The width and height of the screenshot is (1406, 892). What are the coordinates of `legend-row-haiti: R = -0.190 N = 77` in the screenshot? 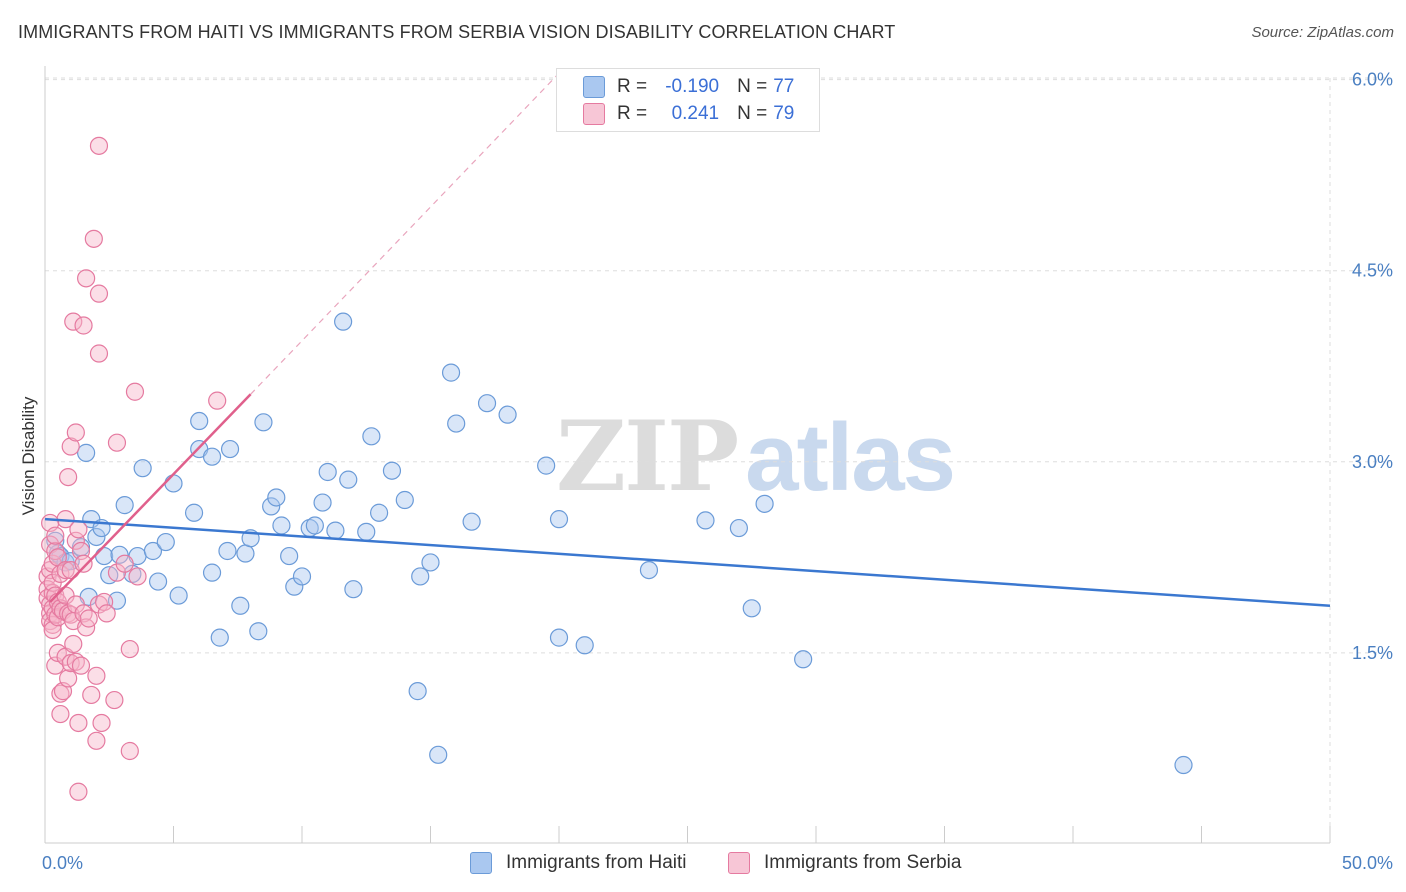 It's located at (688, 87).